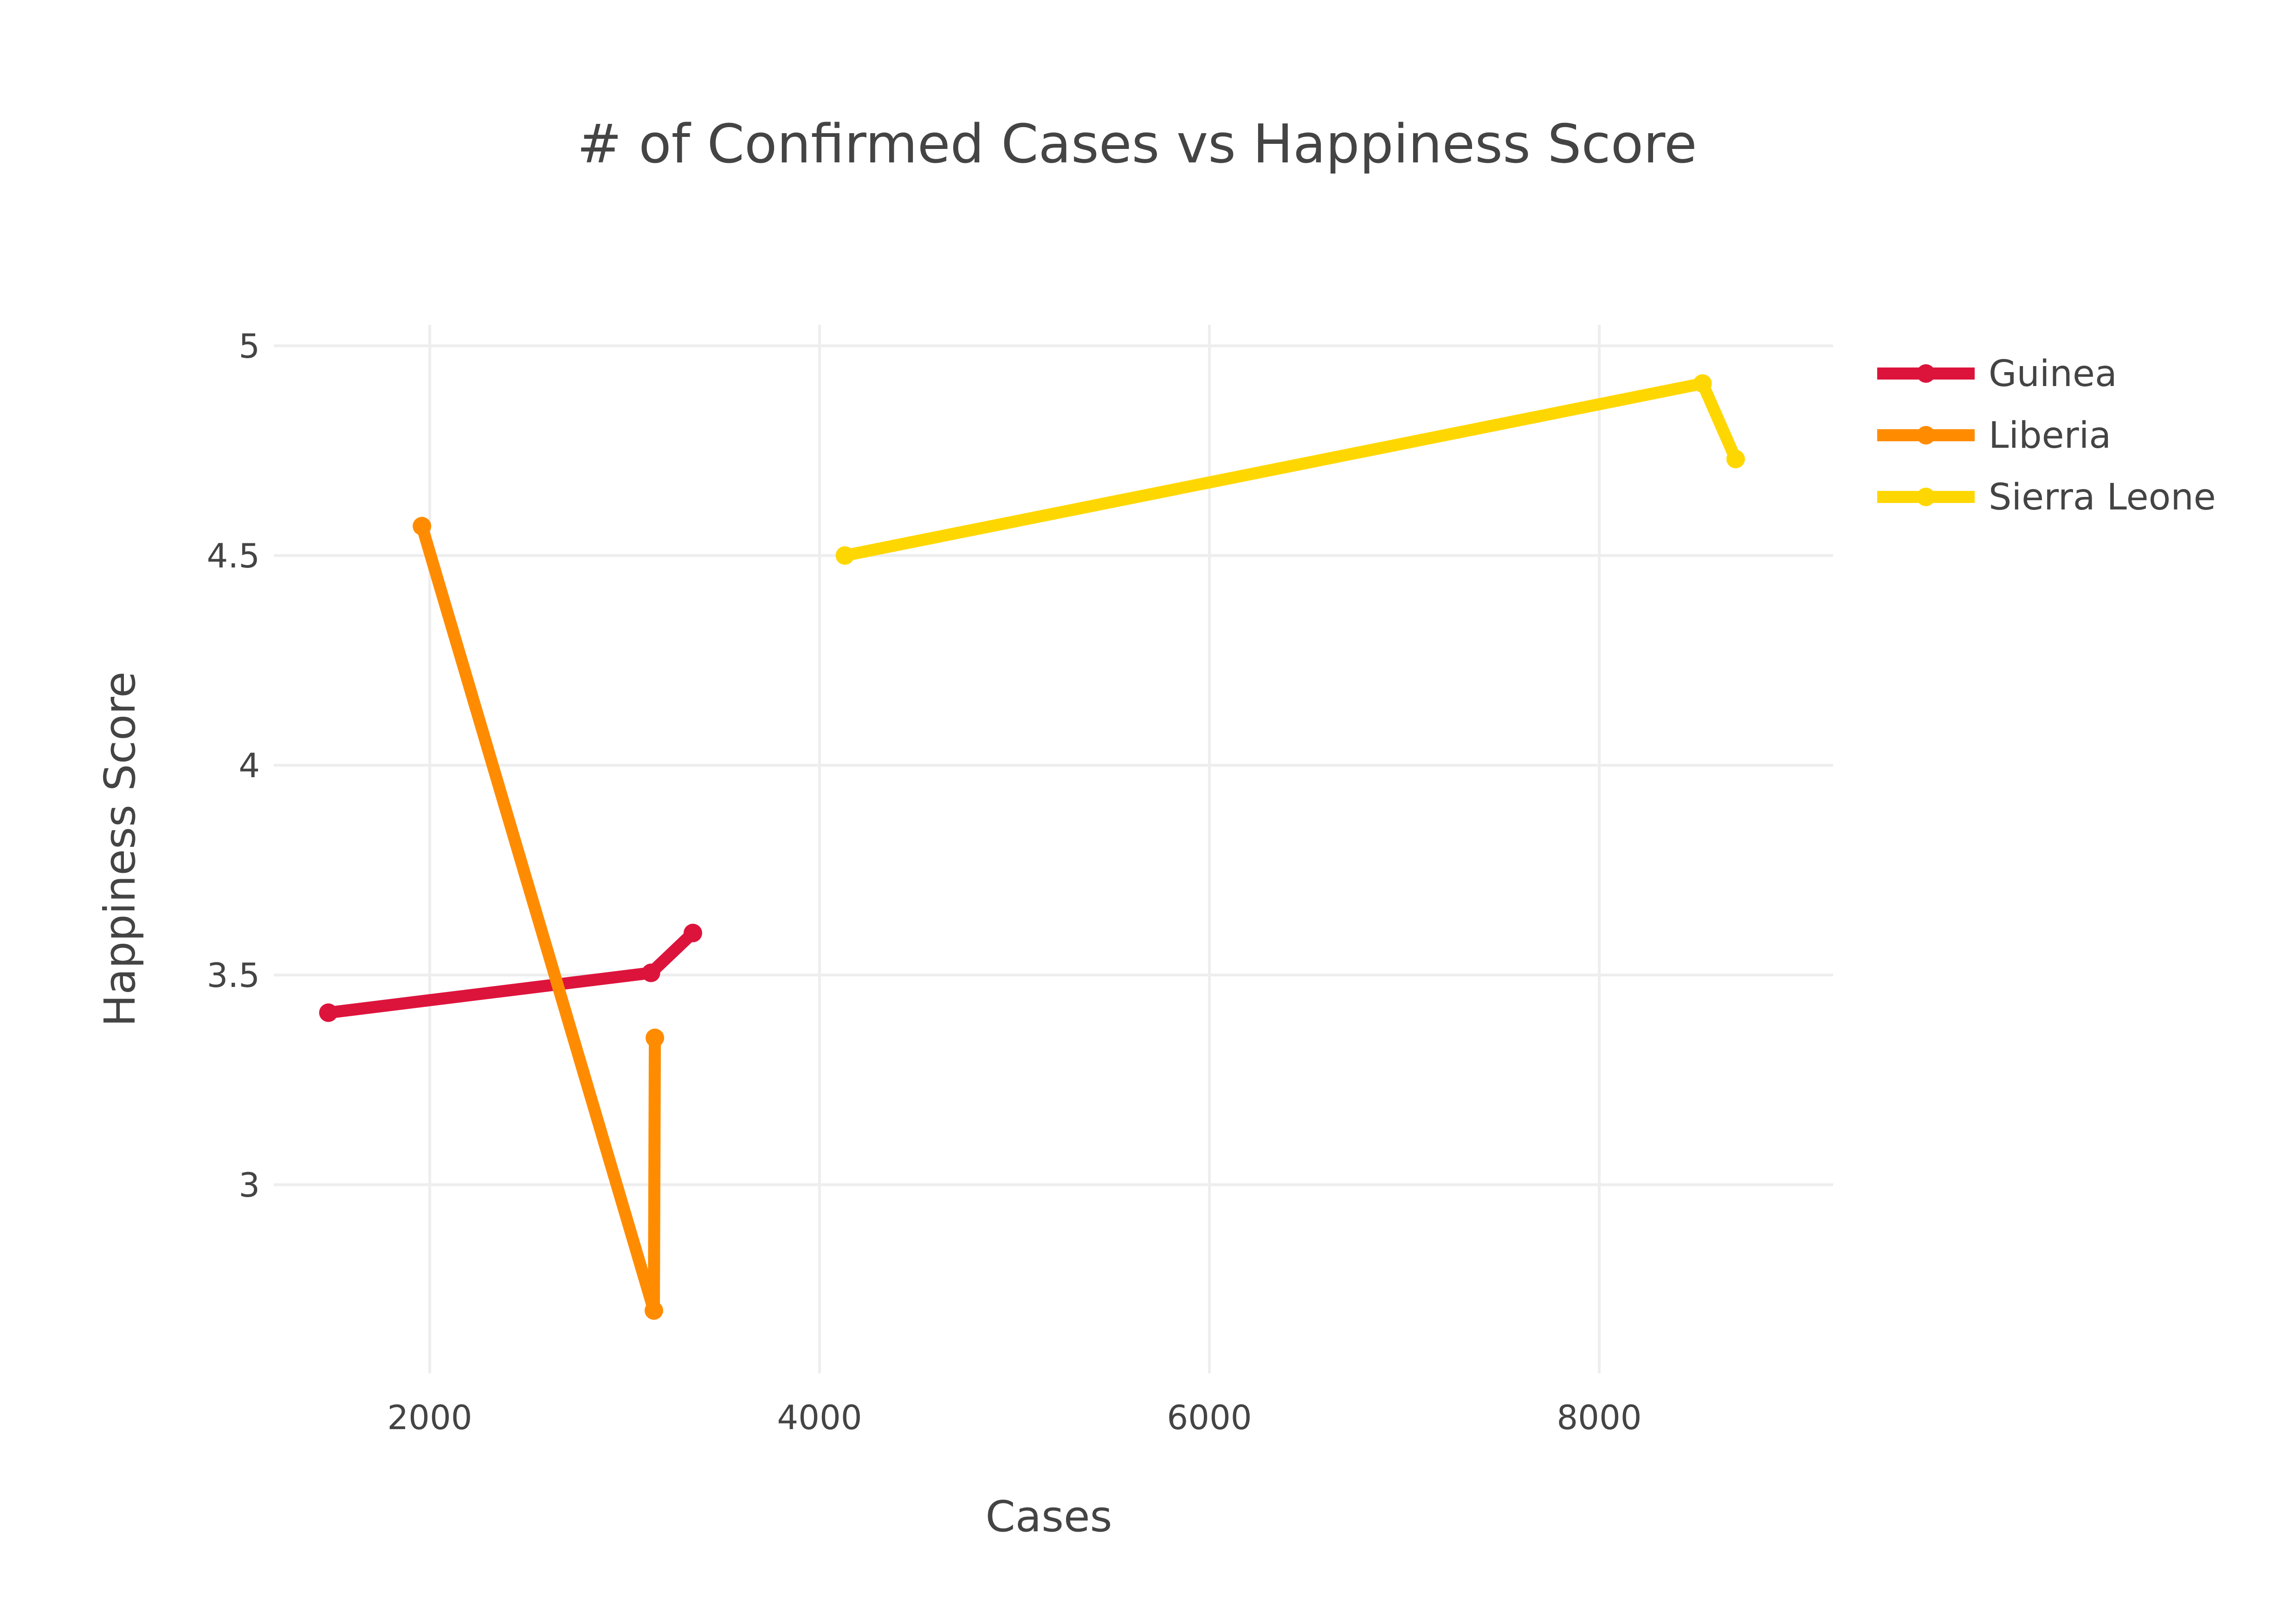 The image size is (2274, 1624). I want to click on y-tick-label: 5, so click(249, 347).